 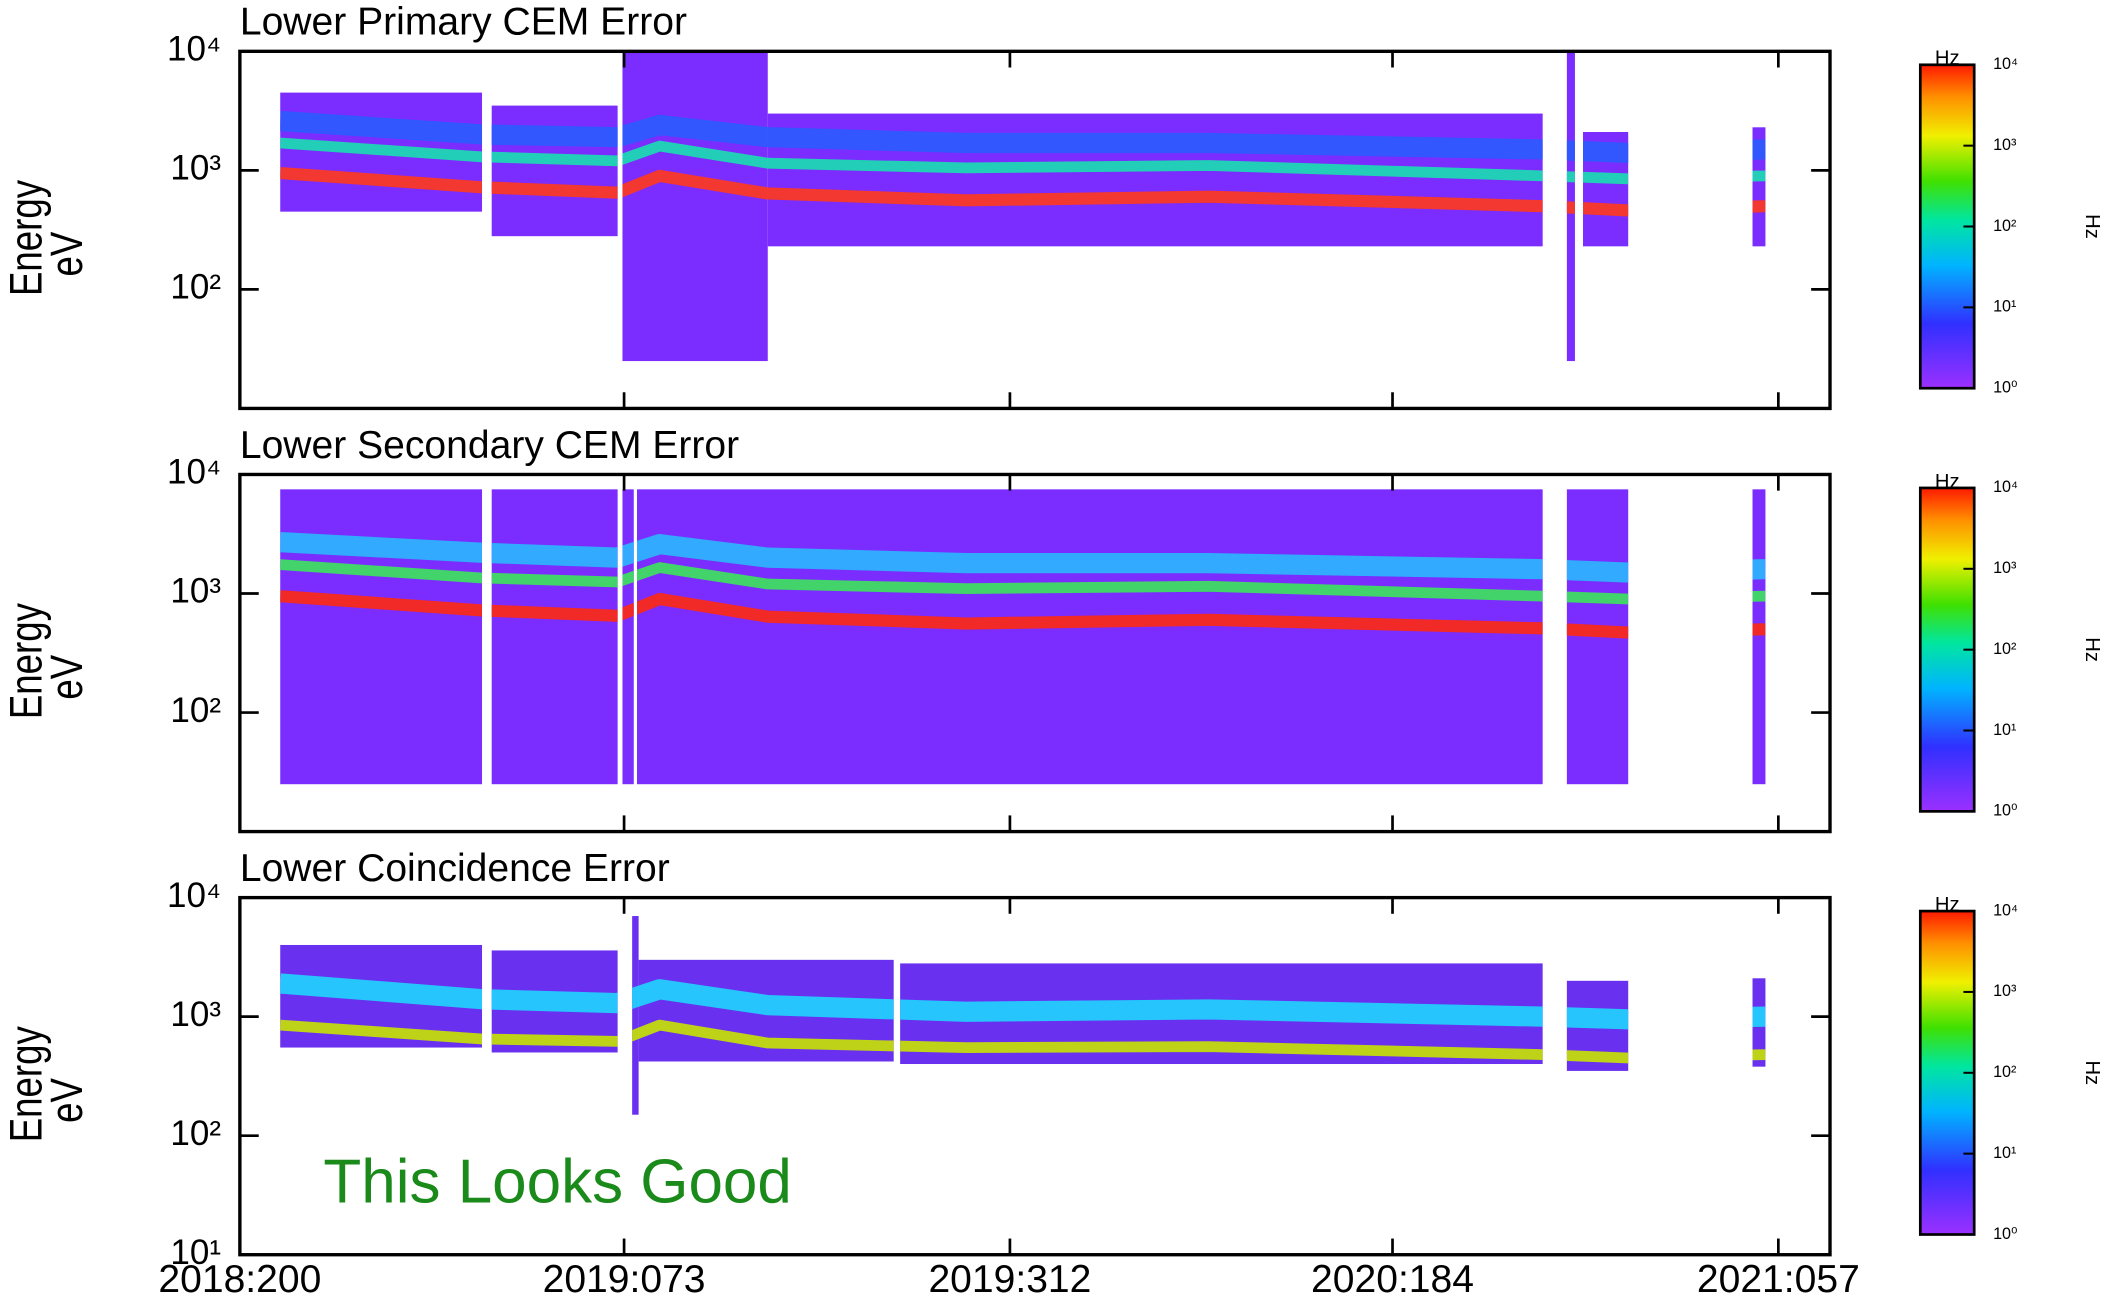 What do you see at coordinates (195, 1252) in the screenshot?
I see `y-tick-label: 10¹` at bounding box center [195, 1252].